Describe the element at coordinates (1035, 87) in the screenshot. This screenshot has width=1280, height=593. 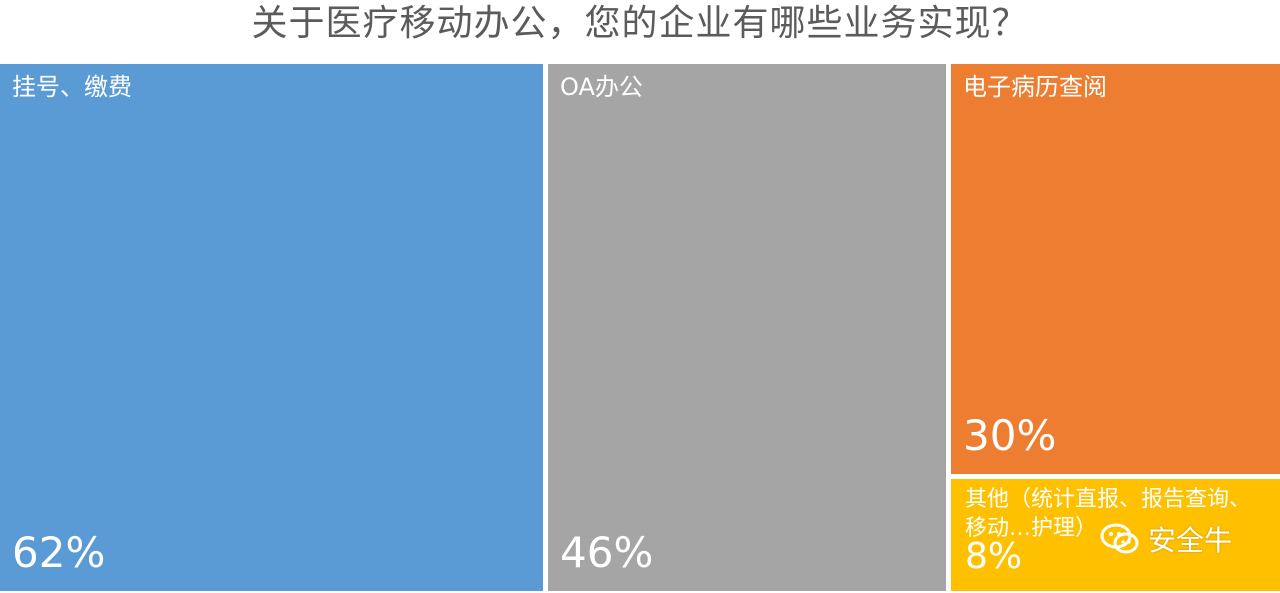
I see `tile-label: 电子病历查阅` at that location.